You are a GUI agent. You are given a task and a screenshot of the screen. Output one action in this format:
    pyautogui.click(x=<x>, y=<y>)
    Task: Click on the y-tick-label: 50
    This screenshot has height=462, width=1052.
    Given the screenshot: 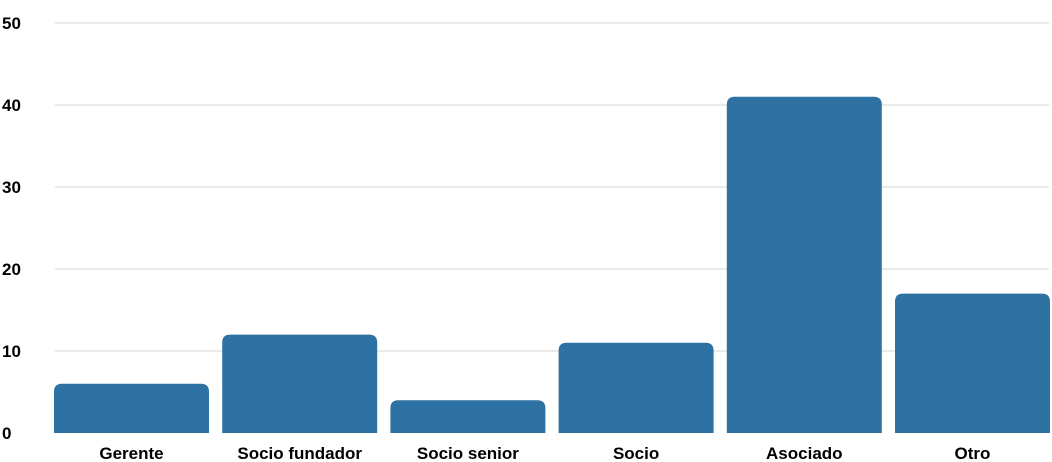 What is the action you would take?
    pyautogui.click(x=11, y=23)
    